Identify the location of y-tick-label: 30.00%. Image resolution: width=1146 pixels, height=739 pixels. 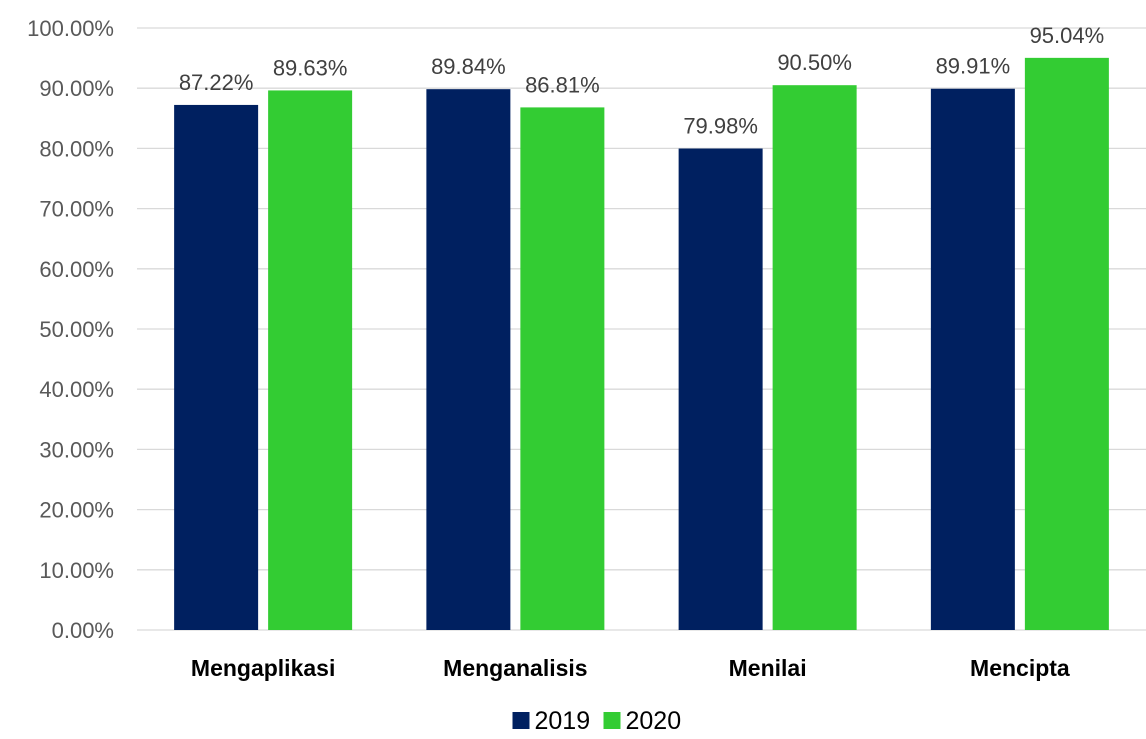
(76, 449).